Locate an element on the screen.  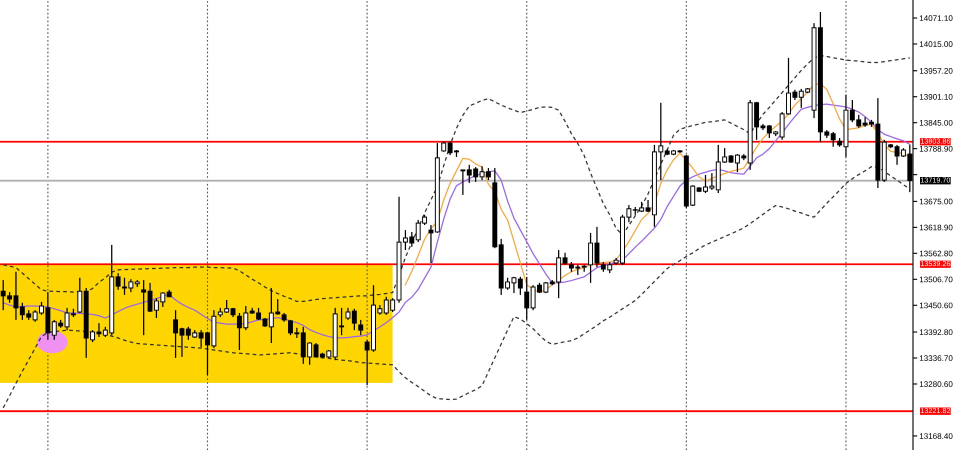
y-tick-label: 13392.80 is located at coordinates (936, 332).